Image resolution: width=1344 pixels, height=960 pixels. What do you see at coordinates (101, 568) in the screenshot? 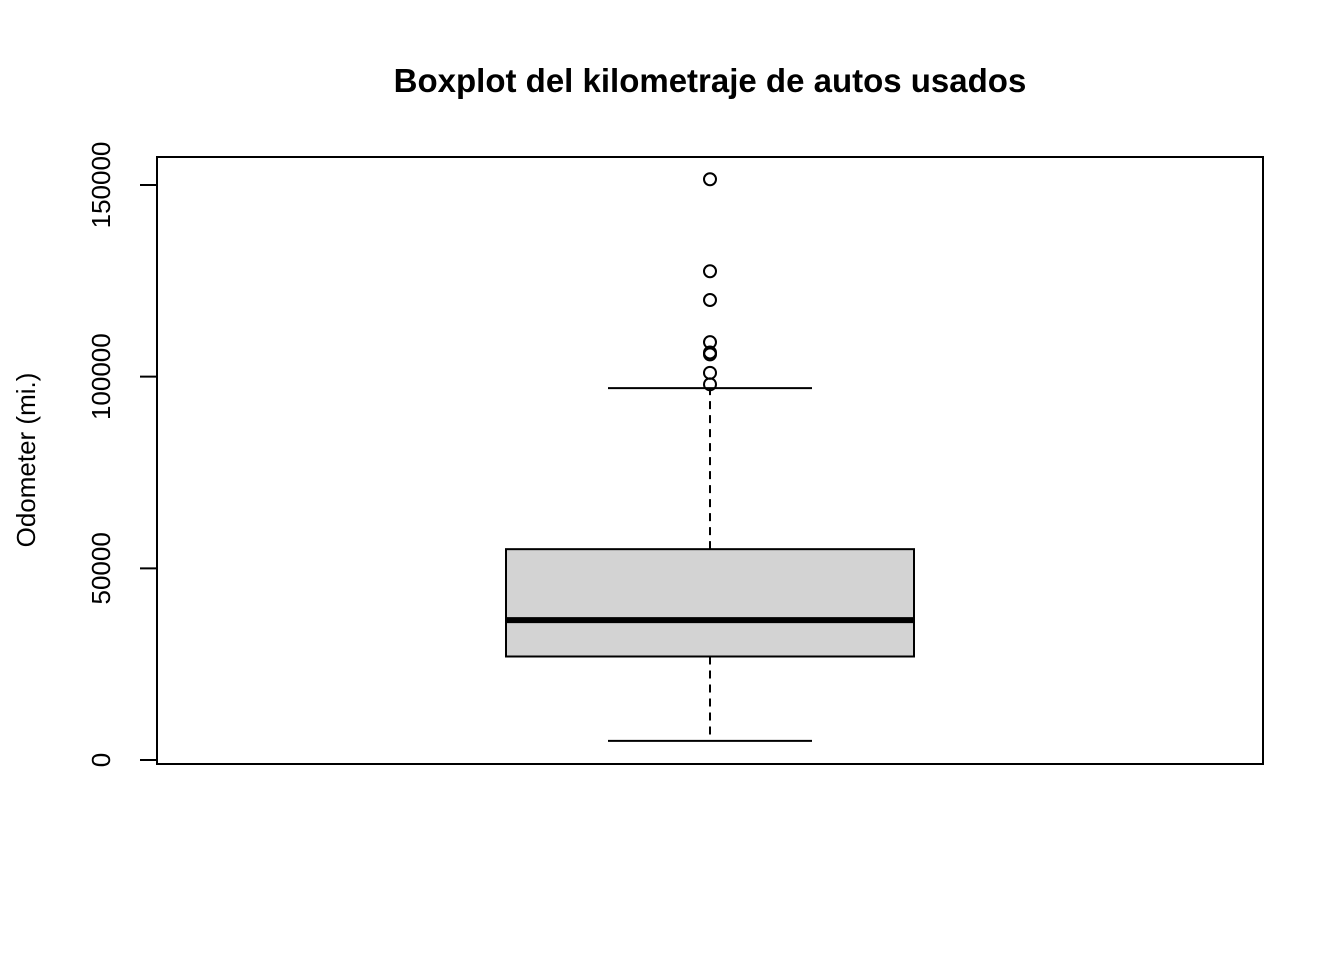
I see `y-tick-label: 50000` at bounding box center [101, 568].